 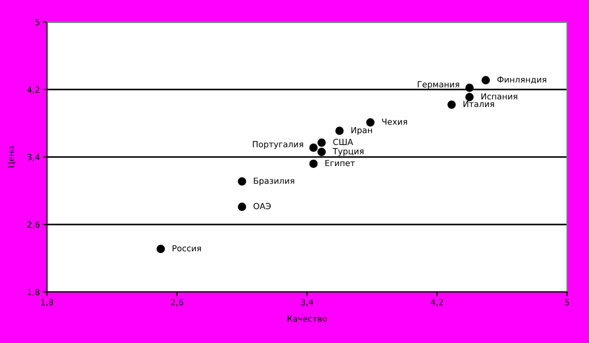 I want to click on annotation: Иран, so click(x=361, y=131).